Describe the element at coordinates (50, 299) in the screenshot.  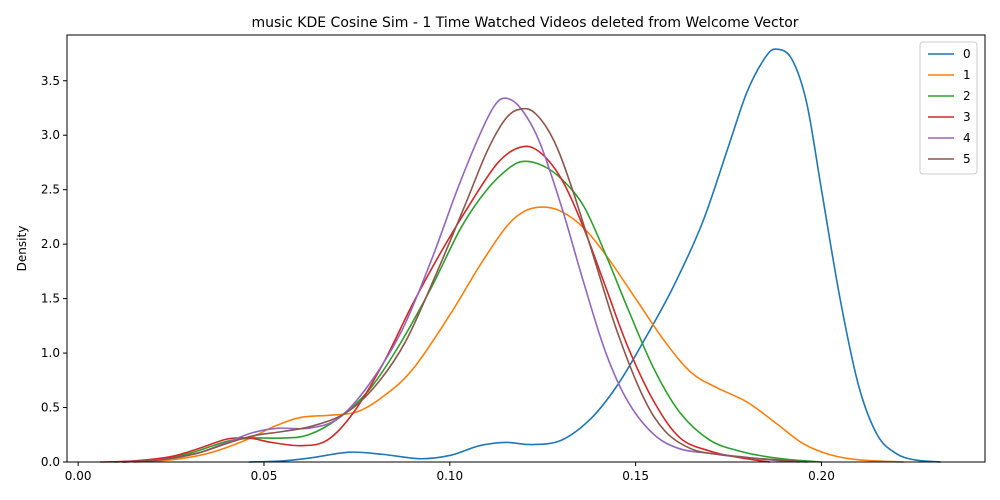
I see `y-tick-label: 1.5` at that location.